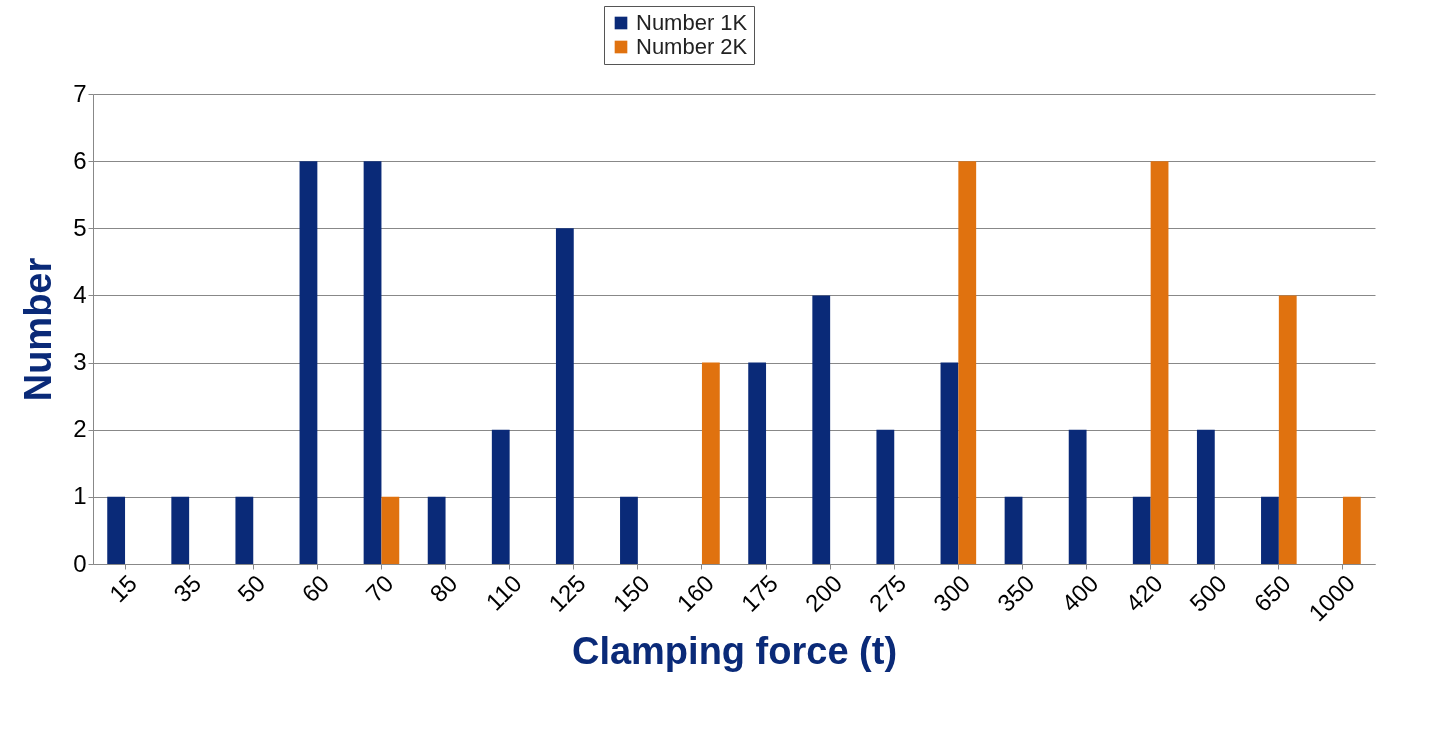  I want to click on x-tick-label: 200, so click(823, 593).